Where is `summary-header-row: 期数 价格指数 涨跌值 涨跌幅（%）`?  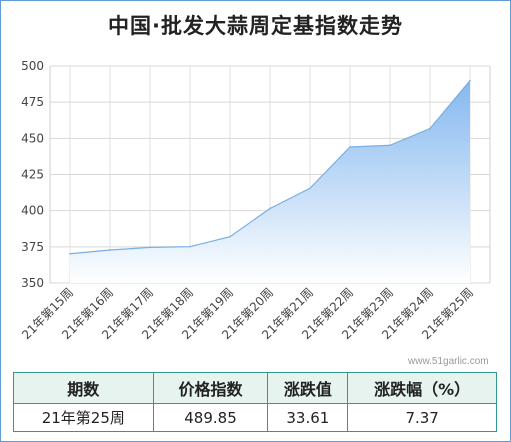 summary-header-row: 期数 价格指数 涨跌值 涨跌幅（%） is located at coordinates (255, 388).